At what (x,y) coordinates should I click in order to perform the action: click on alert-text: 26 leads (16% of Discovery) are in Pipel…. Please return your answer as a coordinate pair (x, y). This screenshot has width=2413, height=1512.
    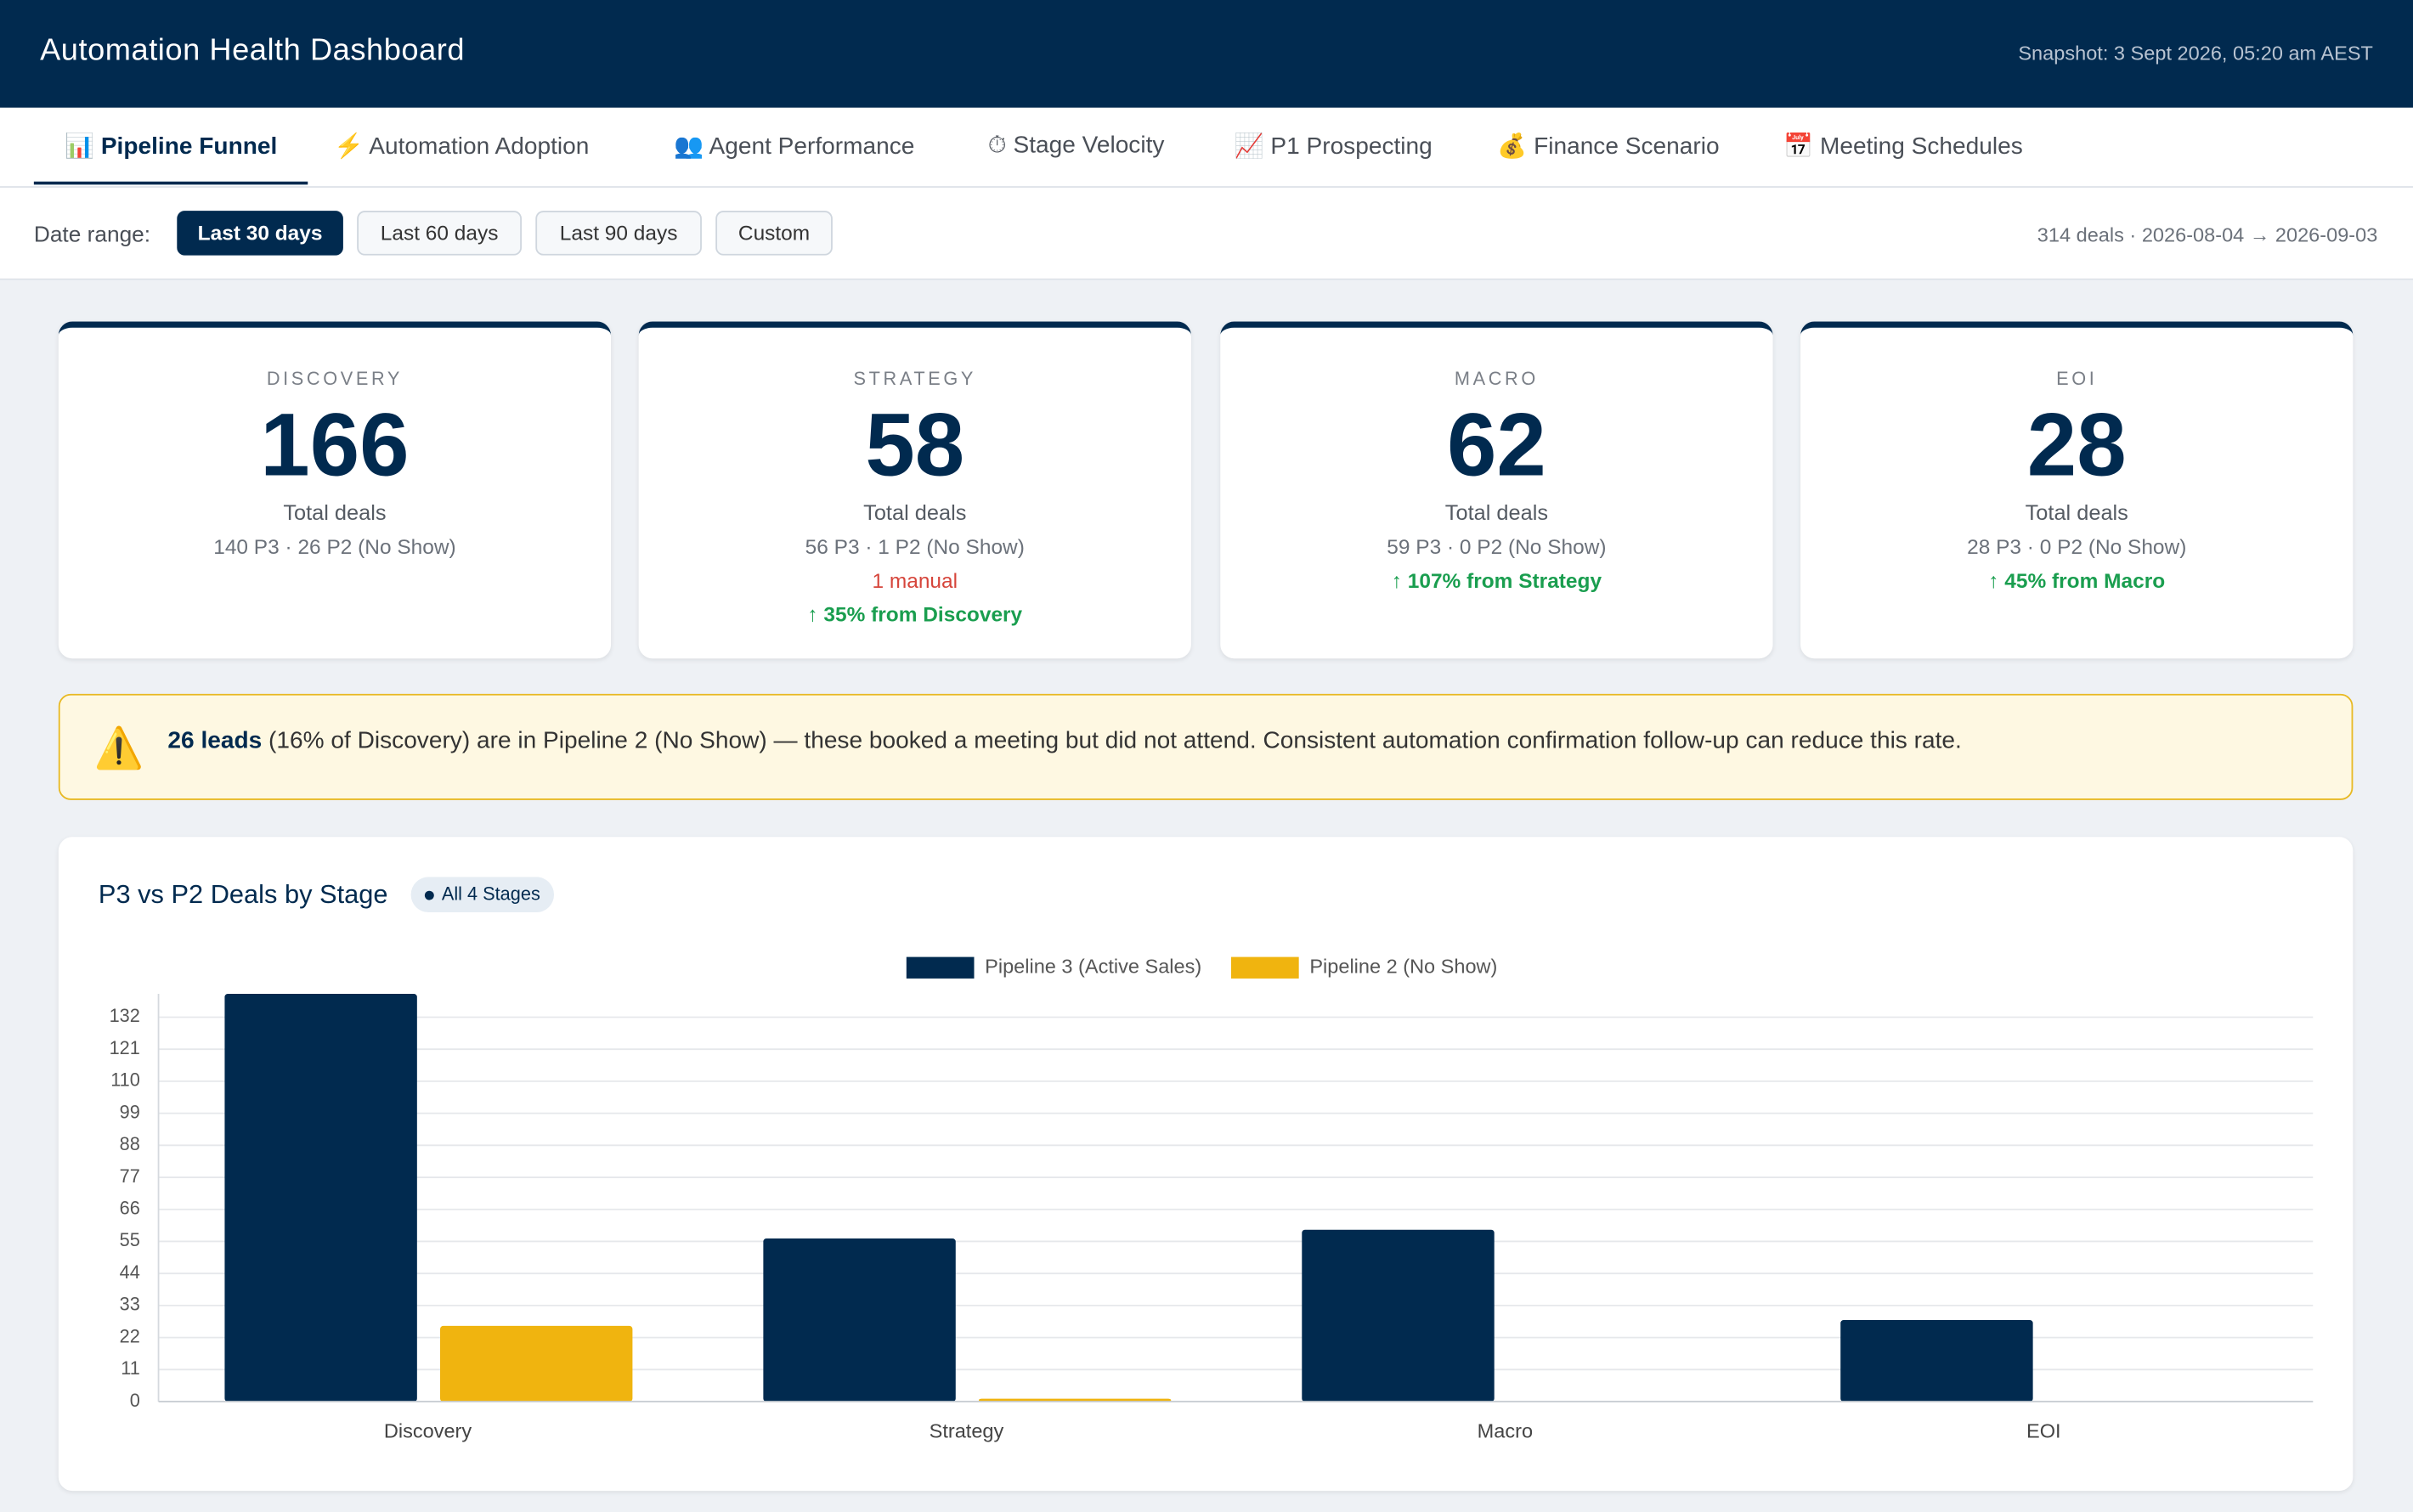
    Looking at the image, I should click on (1064, 742).